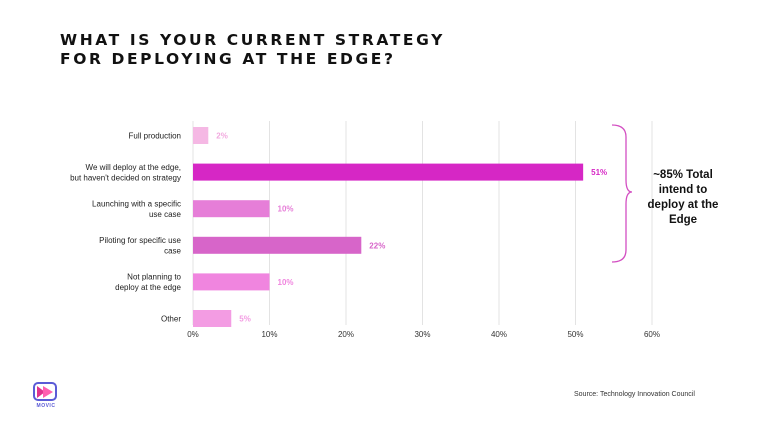  Describe the element at coordinates (165, 214) in the screenshot. I see `category-label-line: use case` at that location.